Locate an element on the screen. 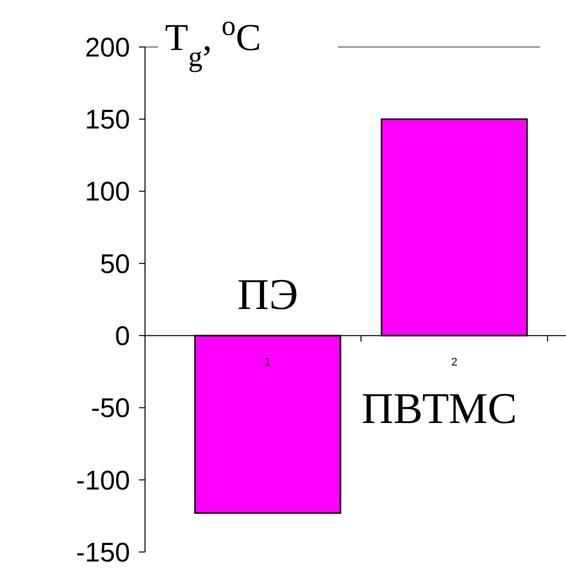 This screenshot has width=566, height=571. y-tick-label: 150 is located at coordinates (107, 119).